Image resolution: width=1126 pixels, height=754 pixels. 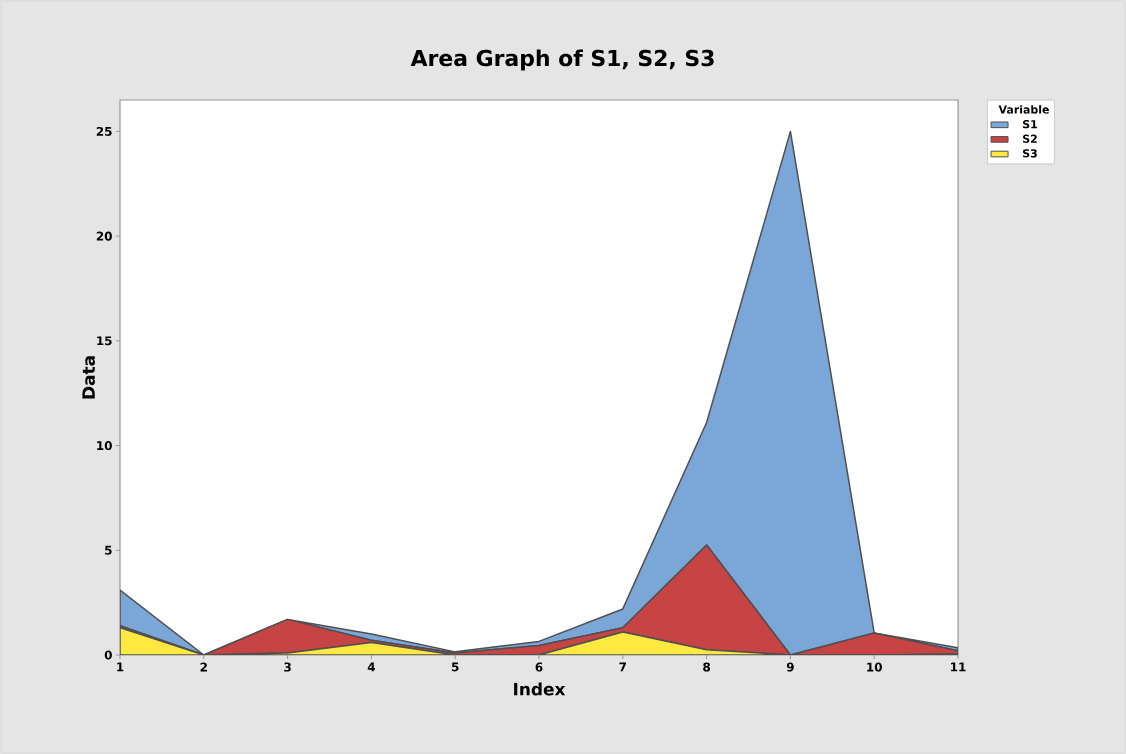 What do you see at coordinates (203, 667) in the screenshot?
I see `x-tick-label: 2` at bounding box center [203, 667].